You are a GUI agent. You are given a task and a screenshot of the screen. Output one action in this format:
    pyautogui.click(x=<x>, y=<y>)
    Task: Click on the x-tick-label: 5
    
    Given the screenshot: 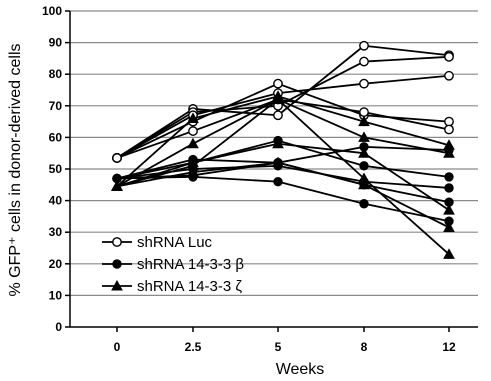 What is the action you would take?
    pyautogui.click(x=278, y=347)
    